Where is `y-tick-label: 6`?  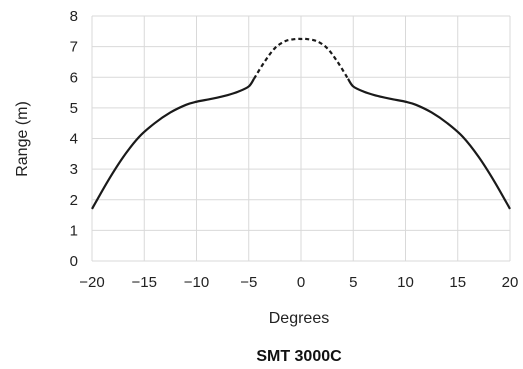 y-tick-label: 6 is located at coordinates (74, 77).